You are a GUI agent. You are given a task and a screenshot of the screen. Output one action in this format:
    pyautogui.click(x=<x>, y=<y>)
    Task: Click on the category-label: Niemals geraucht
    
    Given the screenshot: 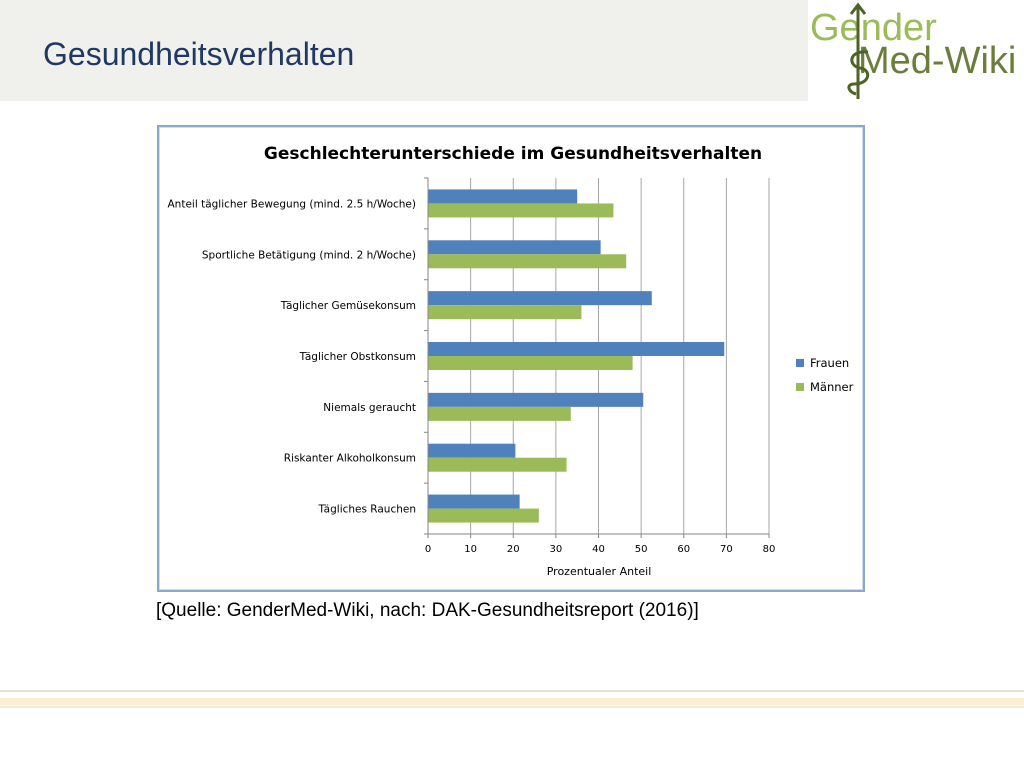 What is the action you would take?
    pyautogui.click(x=369, y=408)
    